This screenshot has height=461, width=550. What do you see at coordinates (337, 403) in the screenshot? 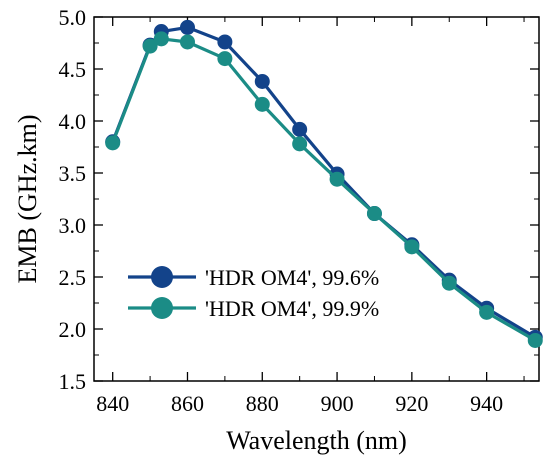
I see `x-tick-label: 900` at bounding box center [337, 403].